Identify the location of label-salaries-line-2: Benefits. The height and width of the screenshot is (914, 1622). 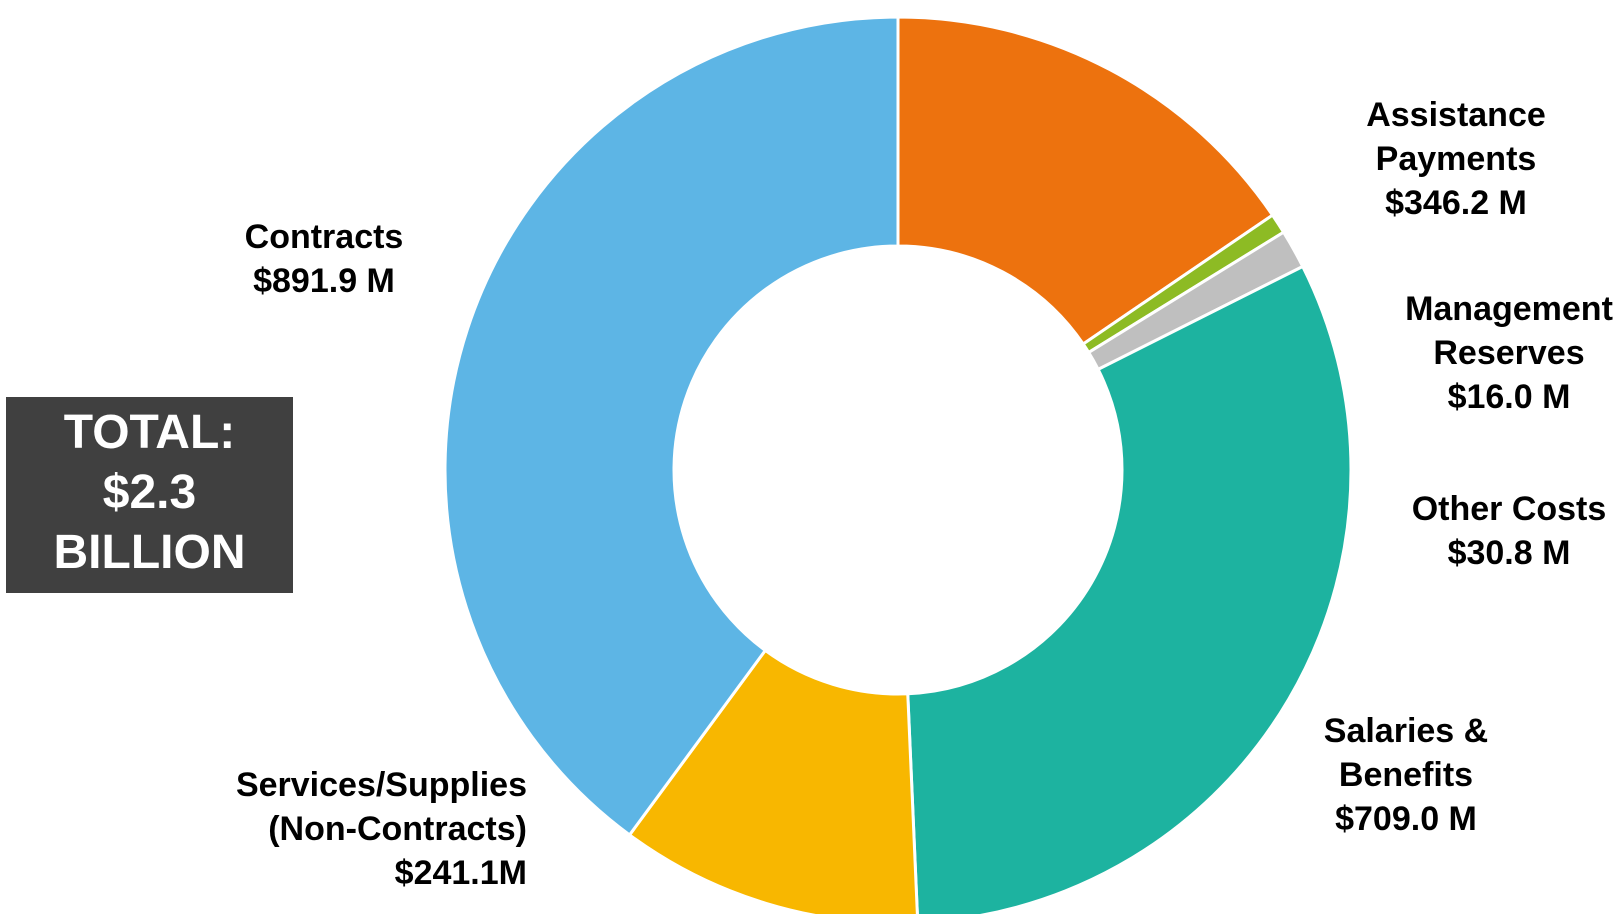
(1406, 775).